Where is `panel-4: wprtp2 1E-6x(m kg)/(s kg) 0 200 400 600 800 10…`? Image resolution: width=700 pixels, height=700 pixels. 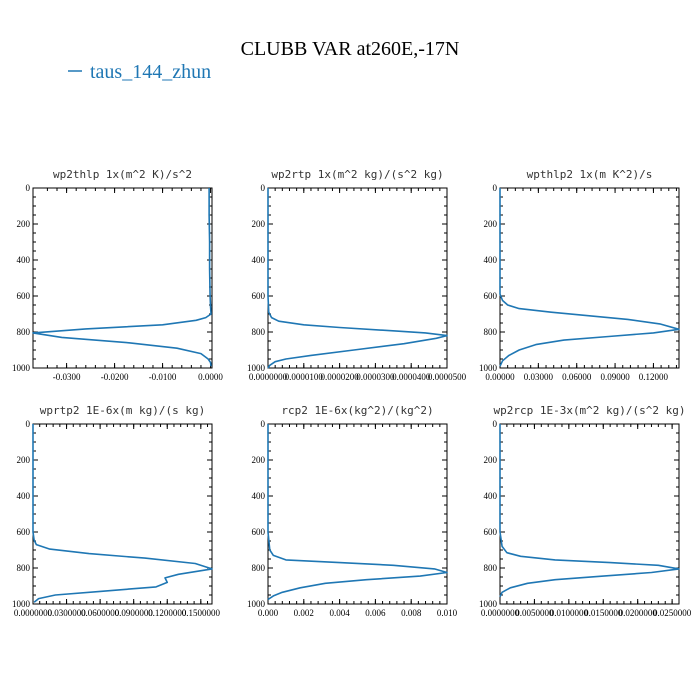
panel-4: wprtp2 1E-6x(m kg)/(s kg) 0 200 400 600 800 10… is located at coordinates (116, 511).